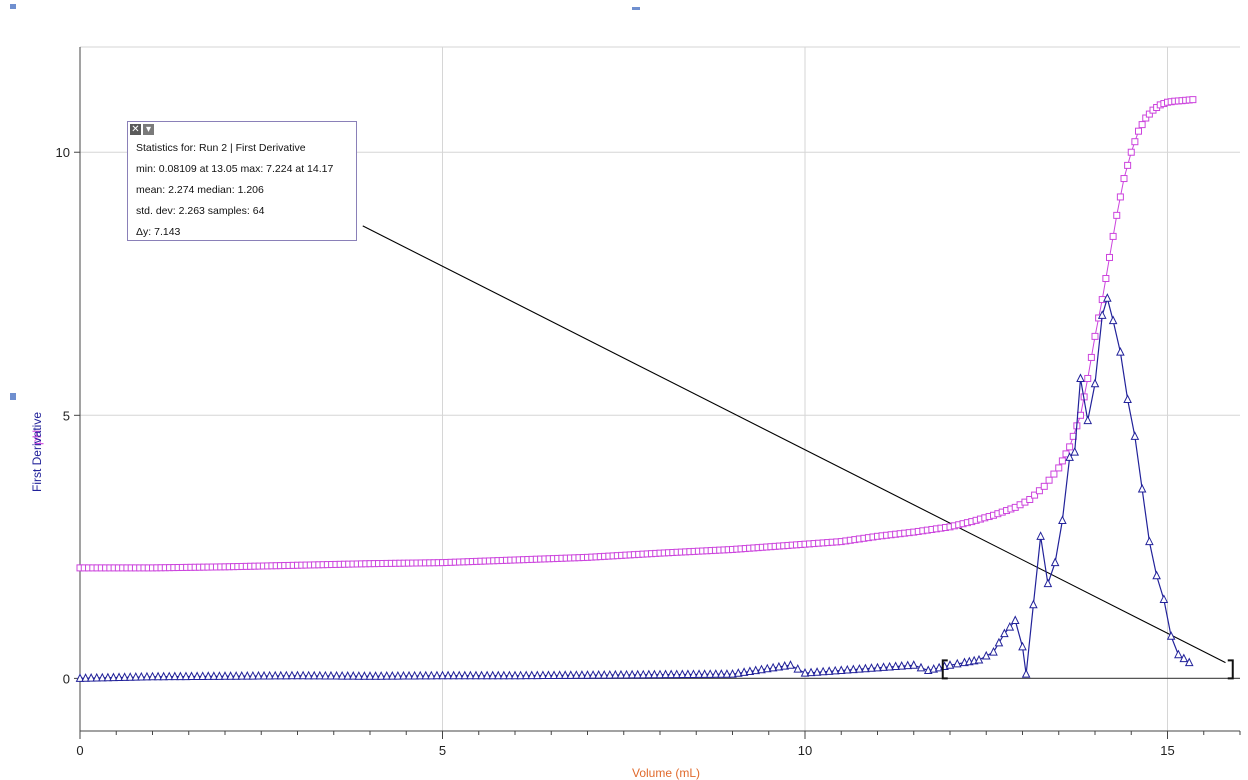 The height and width of the screenshot is (780, 1248). Describe the element at coordinates (148, 129) in the screenshot. I see `options-icon: ▾` at that location.